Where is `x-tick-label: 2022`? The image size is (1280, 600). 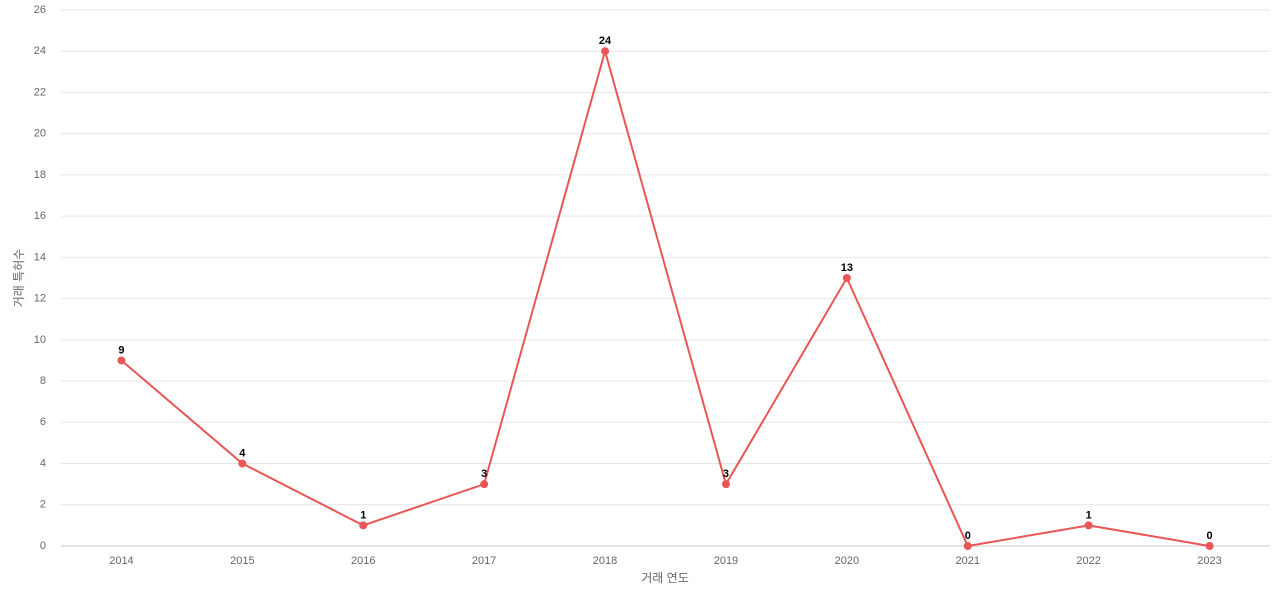 x-tick-label: 2022 is located at coordinates (1088, 561).